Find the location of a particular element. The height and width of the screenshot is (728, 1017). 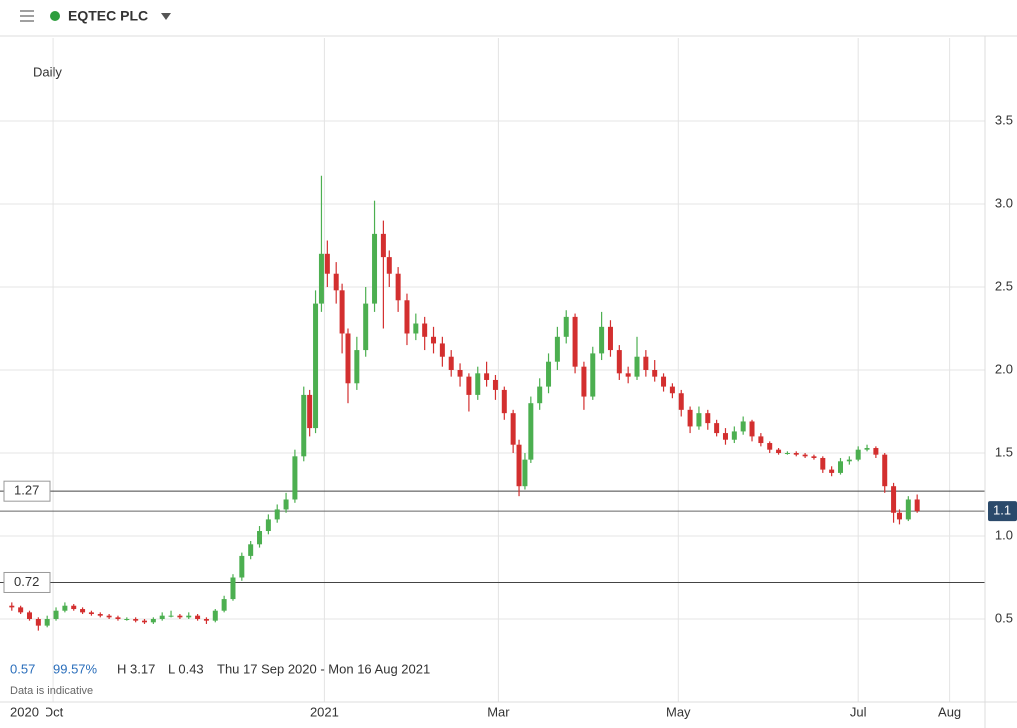

header is located at coordinates (508, 18).